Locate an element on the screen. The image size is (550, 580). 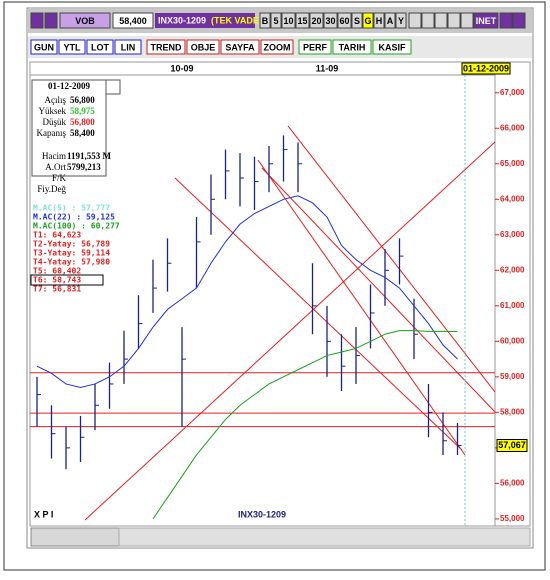
period-button-label: 20 is located at coordinates (316, 21).